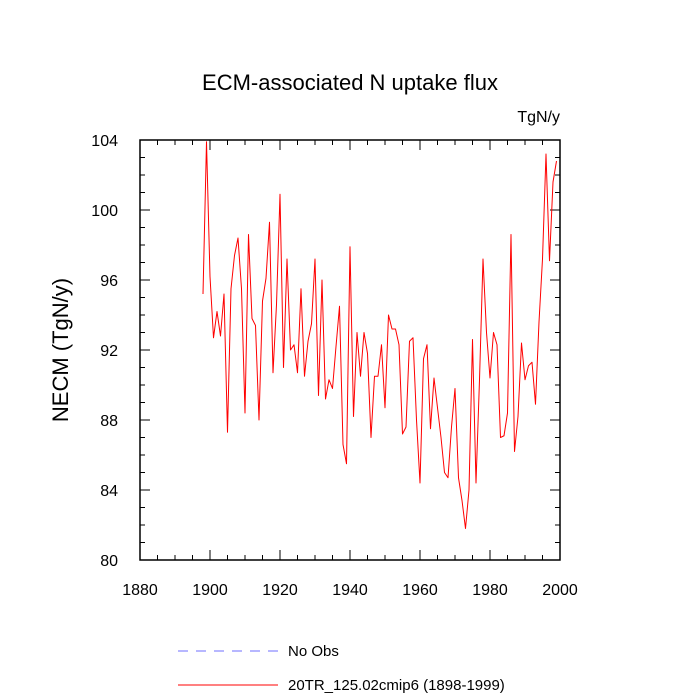 The width and height of the screenshot is (700, 700). Describe the element at coordinates (490, 590) in the screenshot. I see `x-tick-label: 1980` at that location.